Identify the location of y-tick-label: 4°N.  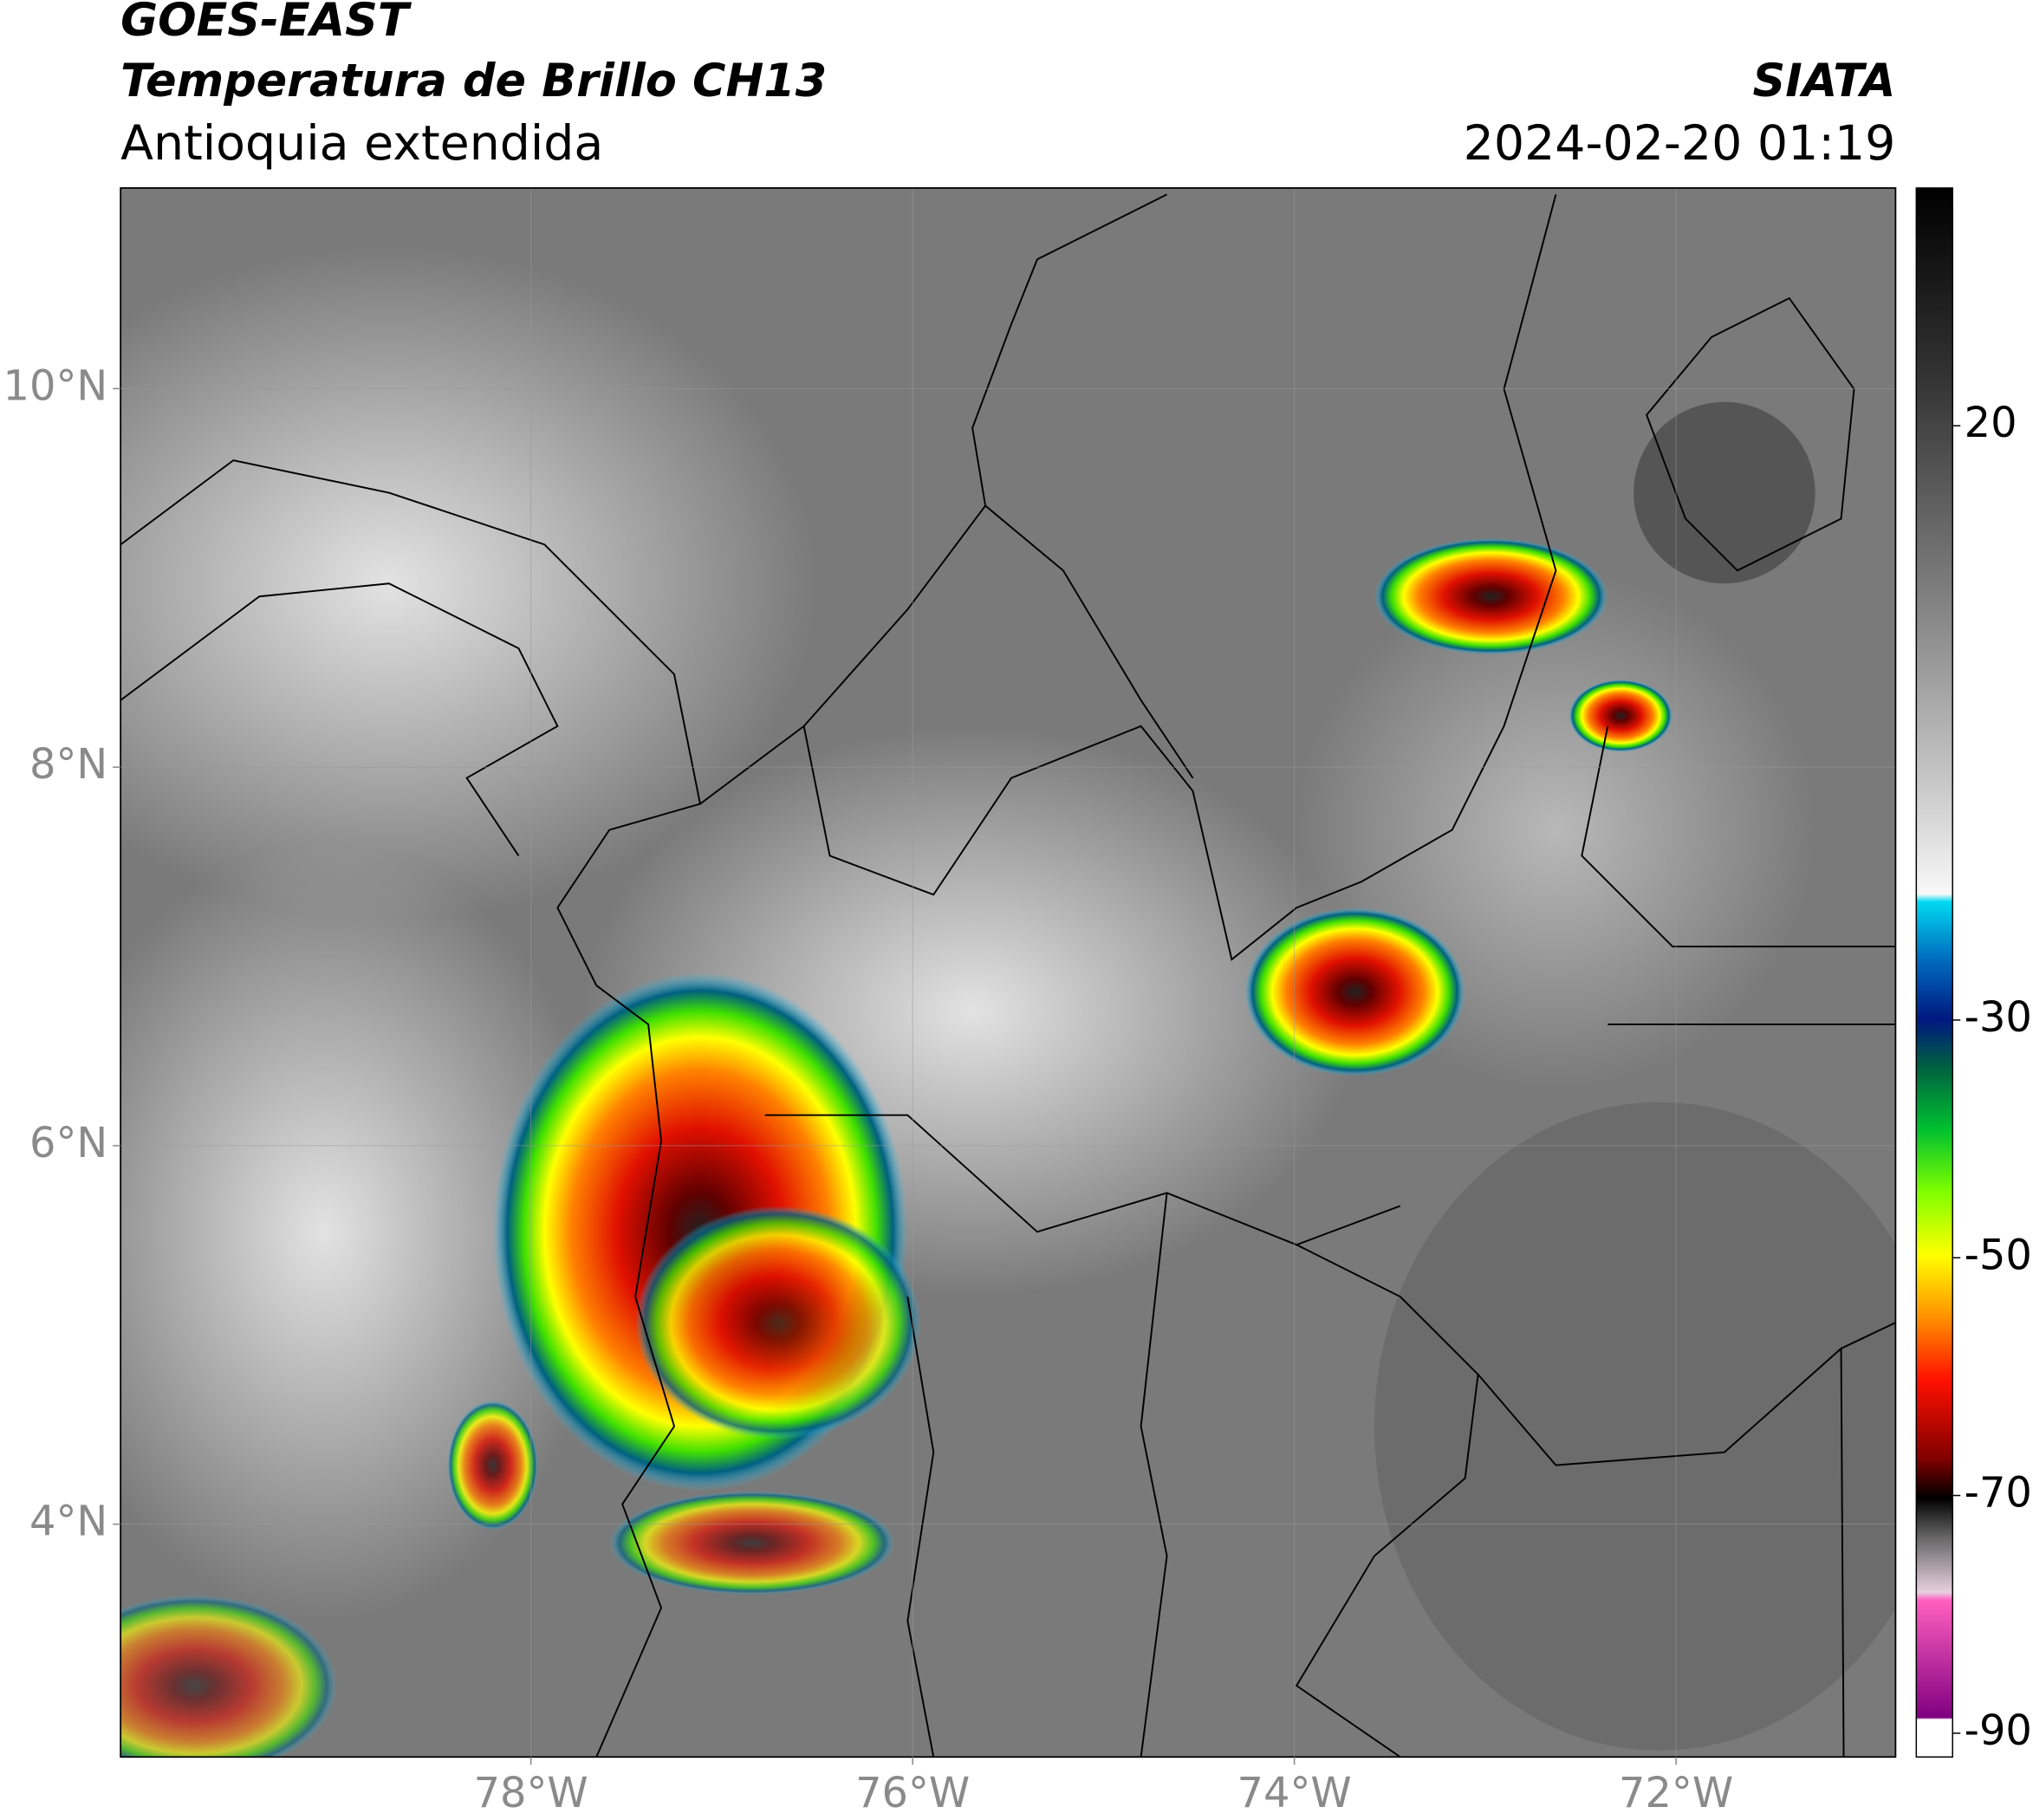
(68, 1522).